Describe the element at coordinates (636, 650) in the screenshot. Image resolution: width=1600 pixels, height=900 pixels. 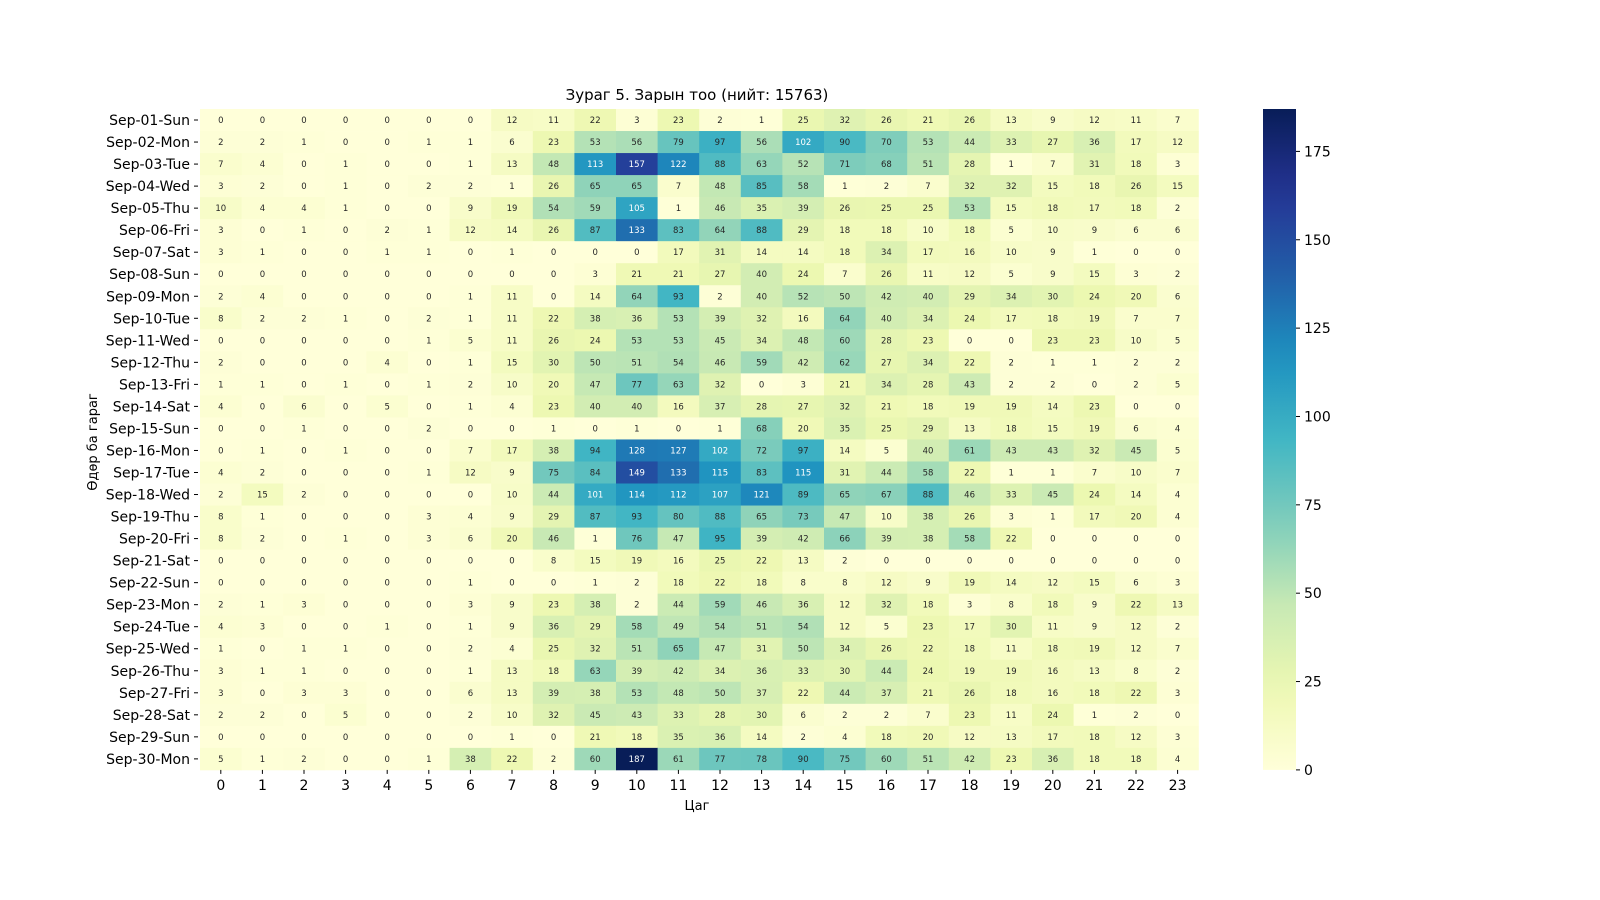
I see `cell-value-label: 51` at that location.